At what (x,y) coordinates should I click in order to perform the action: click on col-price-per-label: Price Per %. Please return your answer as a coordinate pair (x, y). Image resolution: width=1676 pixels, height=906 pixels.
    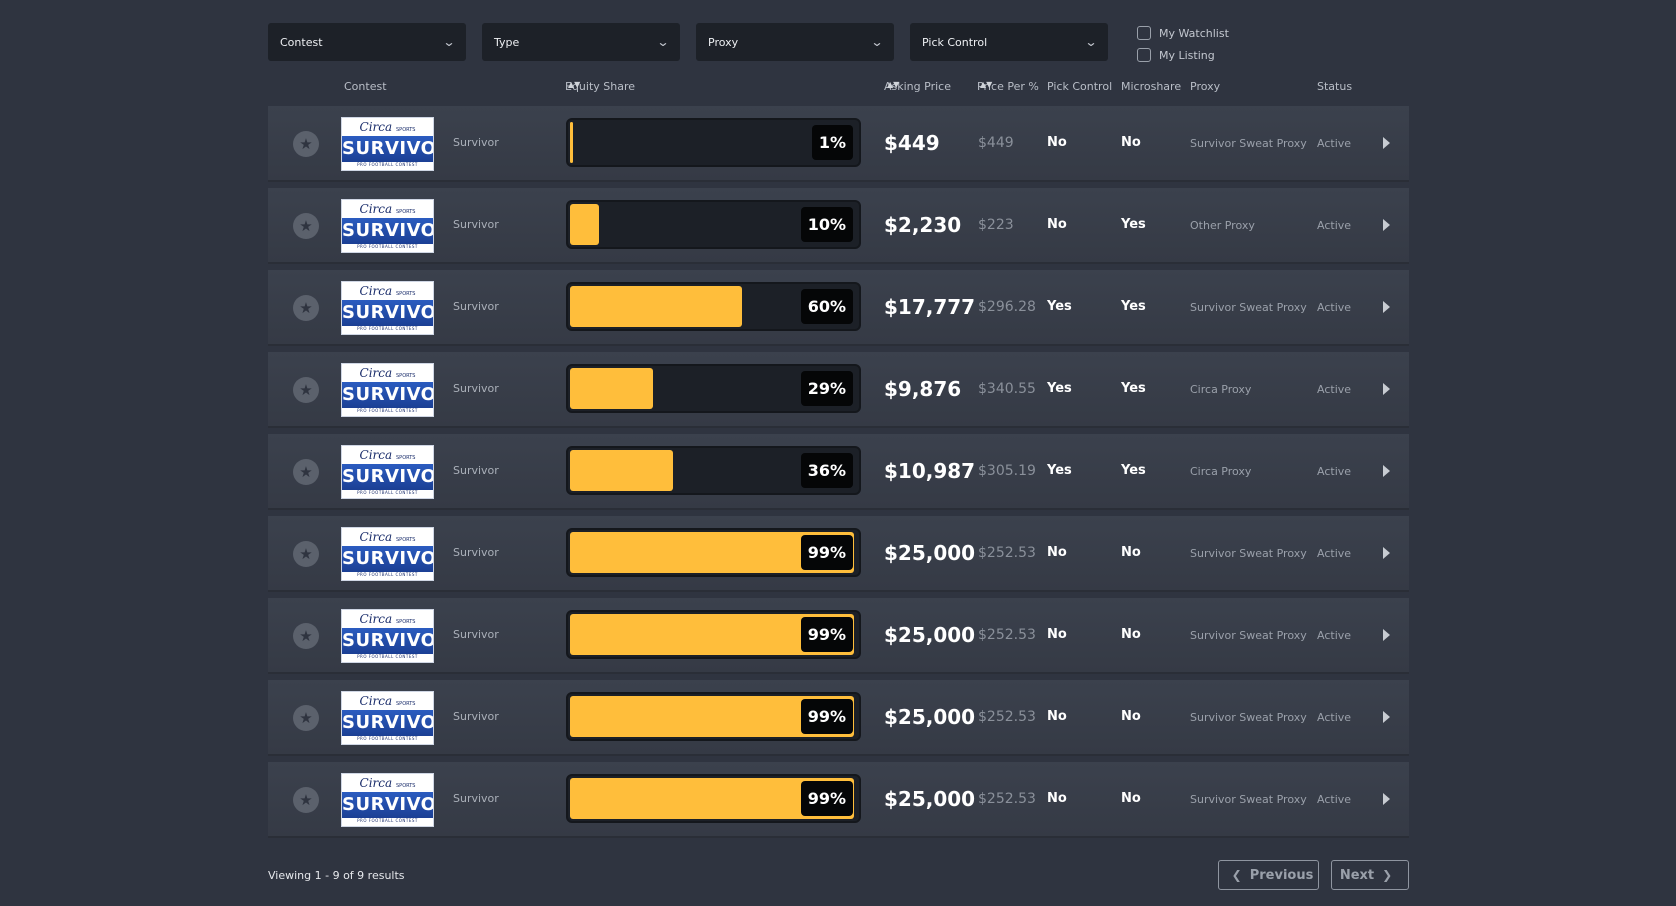
    Looking at the image, I should click on (1008, 86).